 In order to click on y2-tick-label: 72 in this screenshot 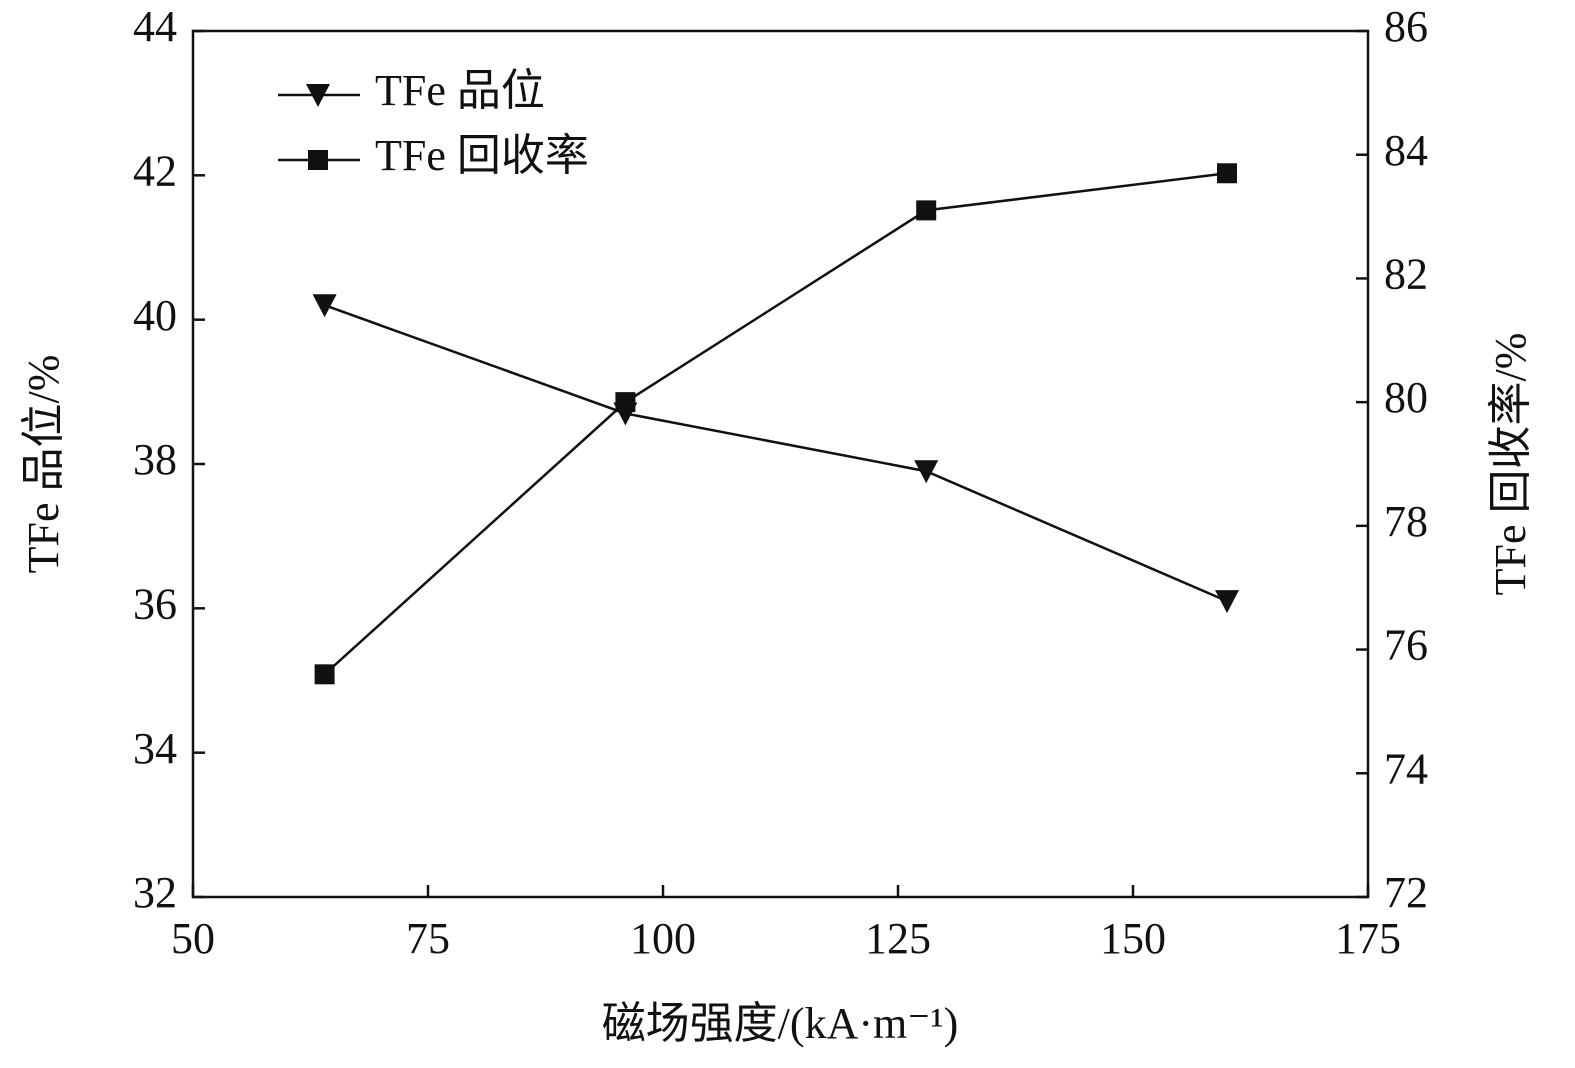, I will do `click(1406, 892)`.